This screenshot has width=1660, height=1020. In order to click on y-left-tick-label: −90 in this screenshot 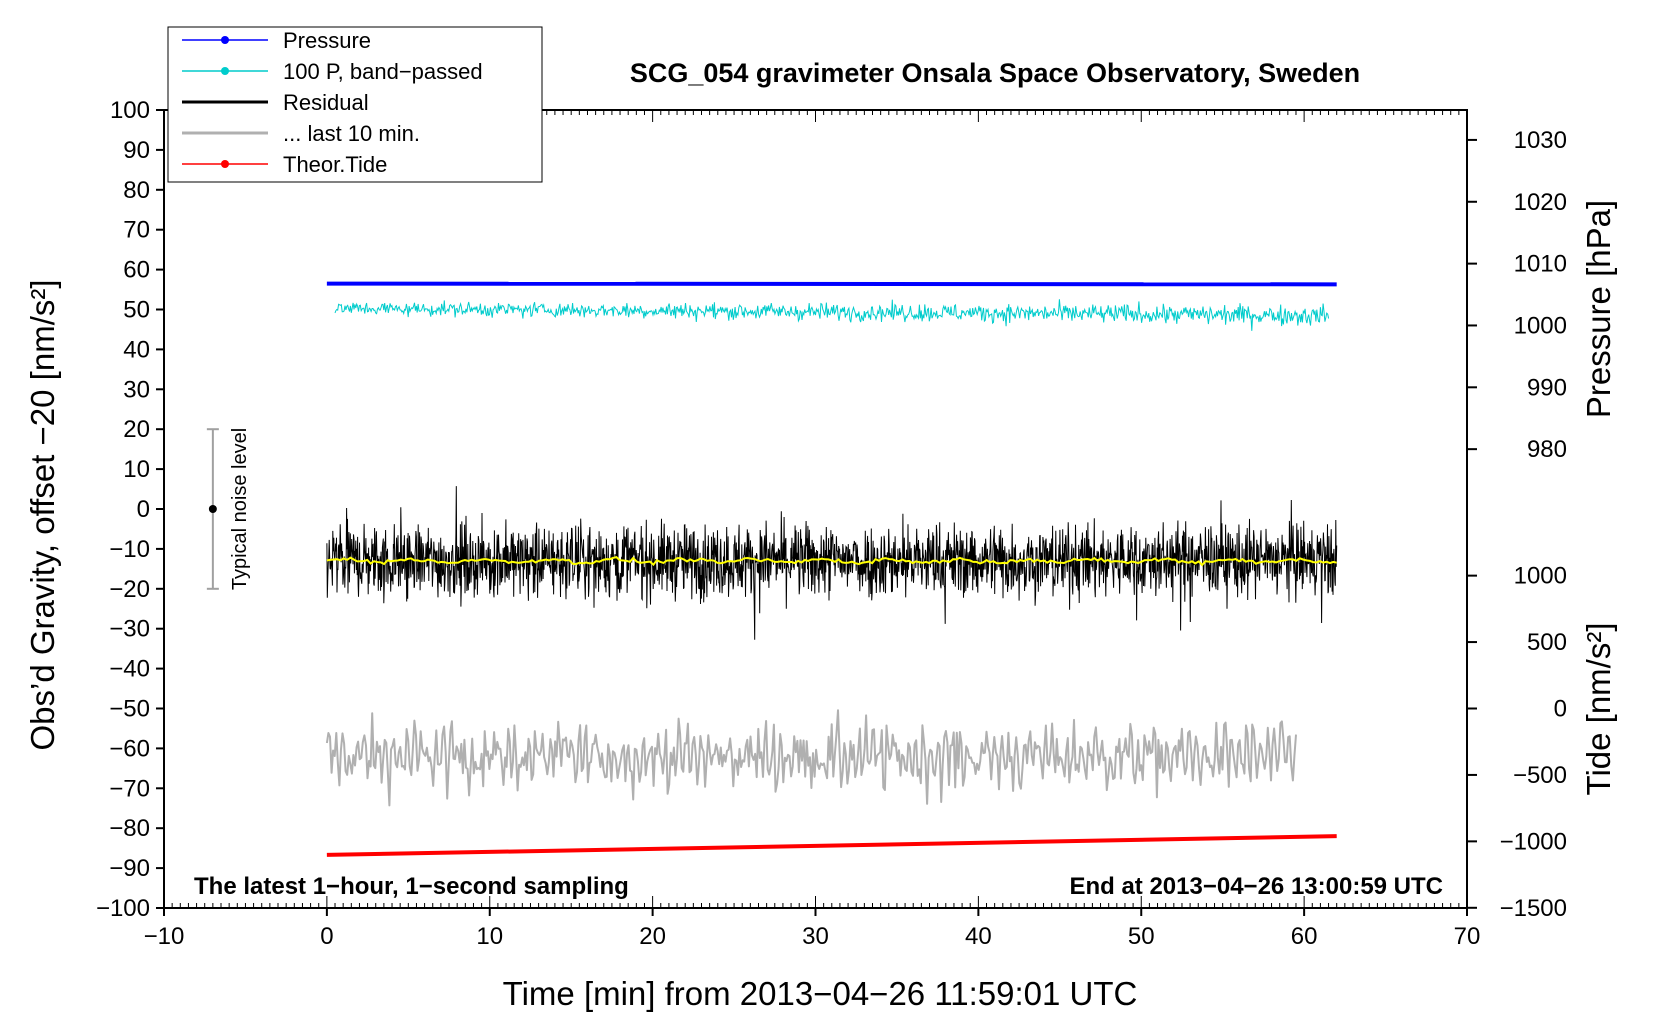, I will do `click(129, 868)`.